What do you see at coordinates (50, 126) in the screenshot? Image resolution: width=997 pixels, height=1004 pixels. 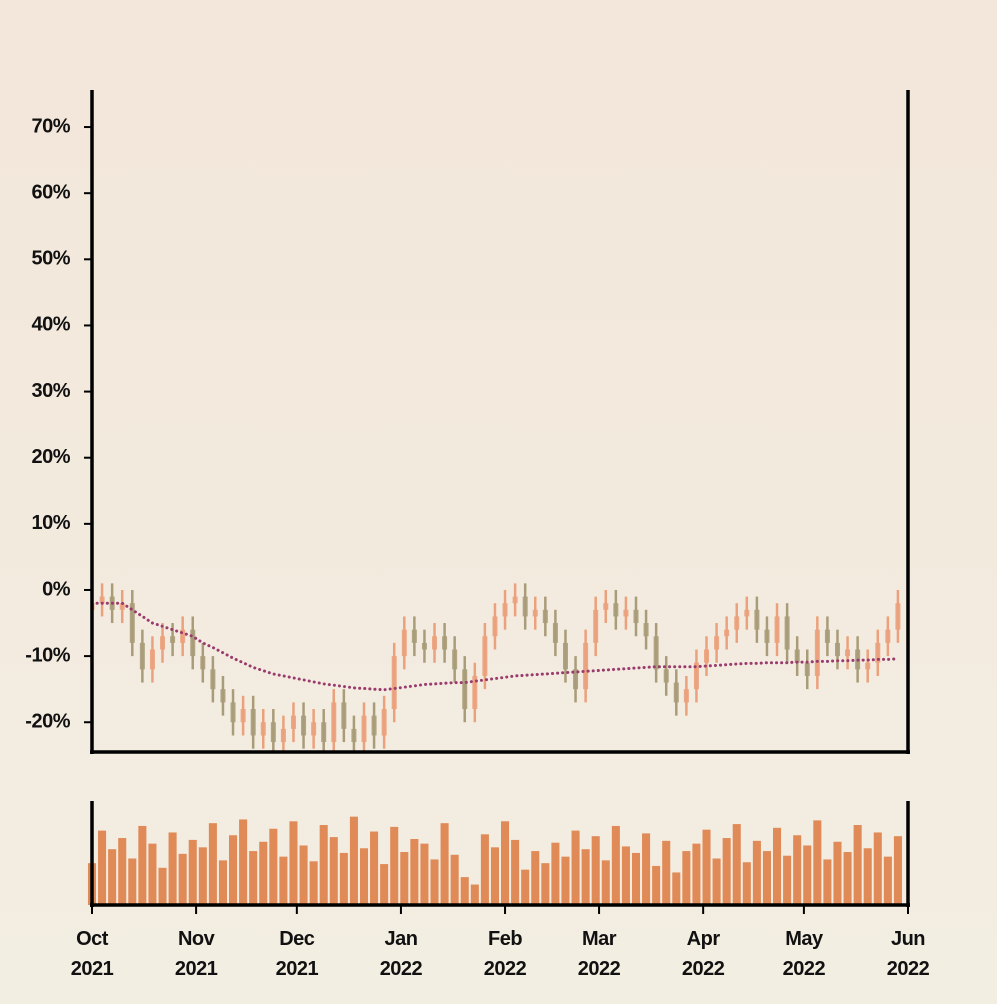 I see `y-tick-label: 70%` at bounding box center [50, 126].